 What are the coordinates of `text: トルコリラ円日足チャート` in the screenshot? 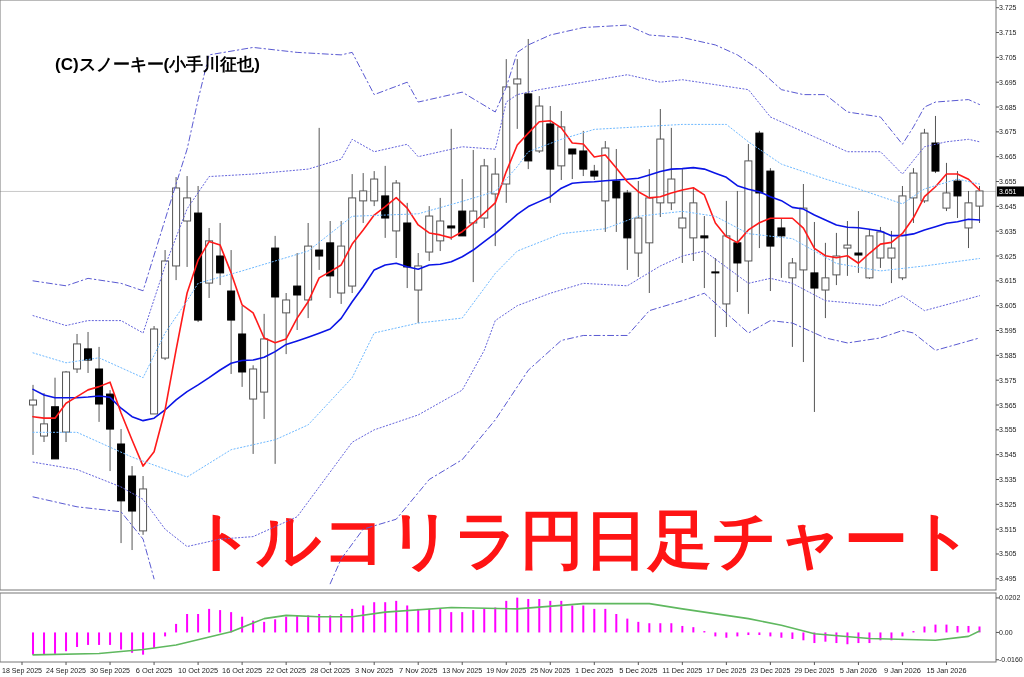 It's located at (582, 540).